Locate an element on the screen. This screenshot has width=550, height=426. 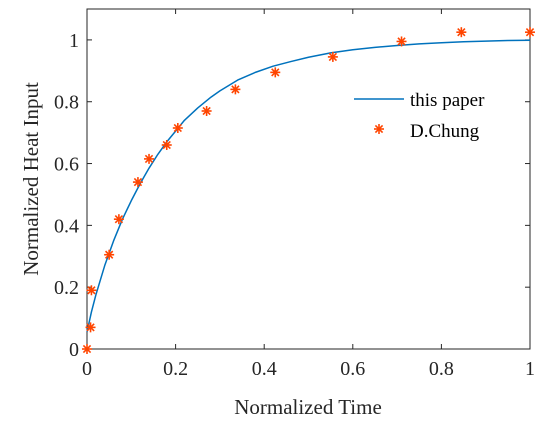
legend: this paper D.Chung is located at coordinates (434, 122).